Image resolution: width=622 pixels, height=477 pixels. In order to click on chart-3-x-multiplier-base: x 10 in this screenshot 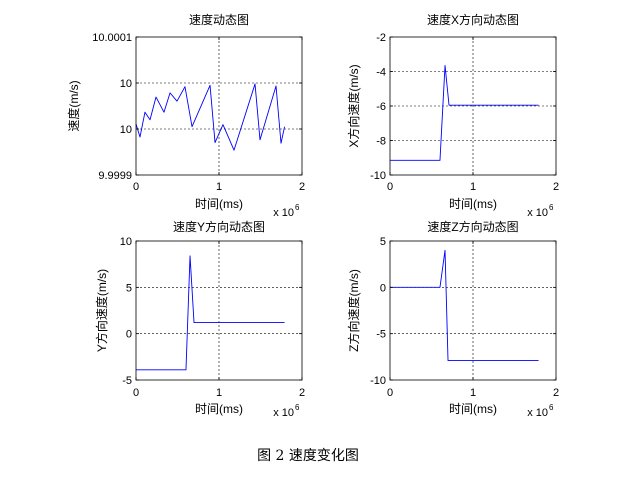, I will do `click(283, 413)`.